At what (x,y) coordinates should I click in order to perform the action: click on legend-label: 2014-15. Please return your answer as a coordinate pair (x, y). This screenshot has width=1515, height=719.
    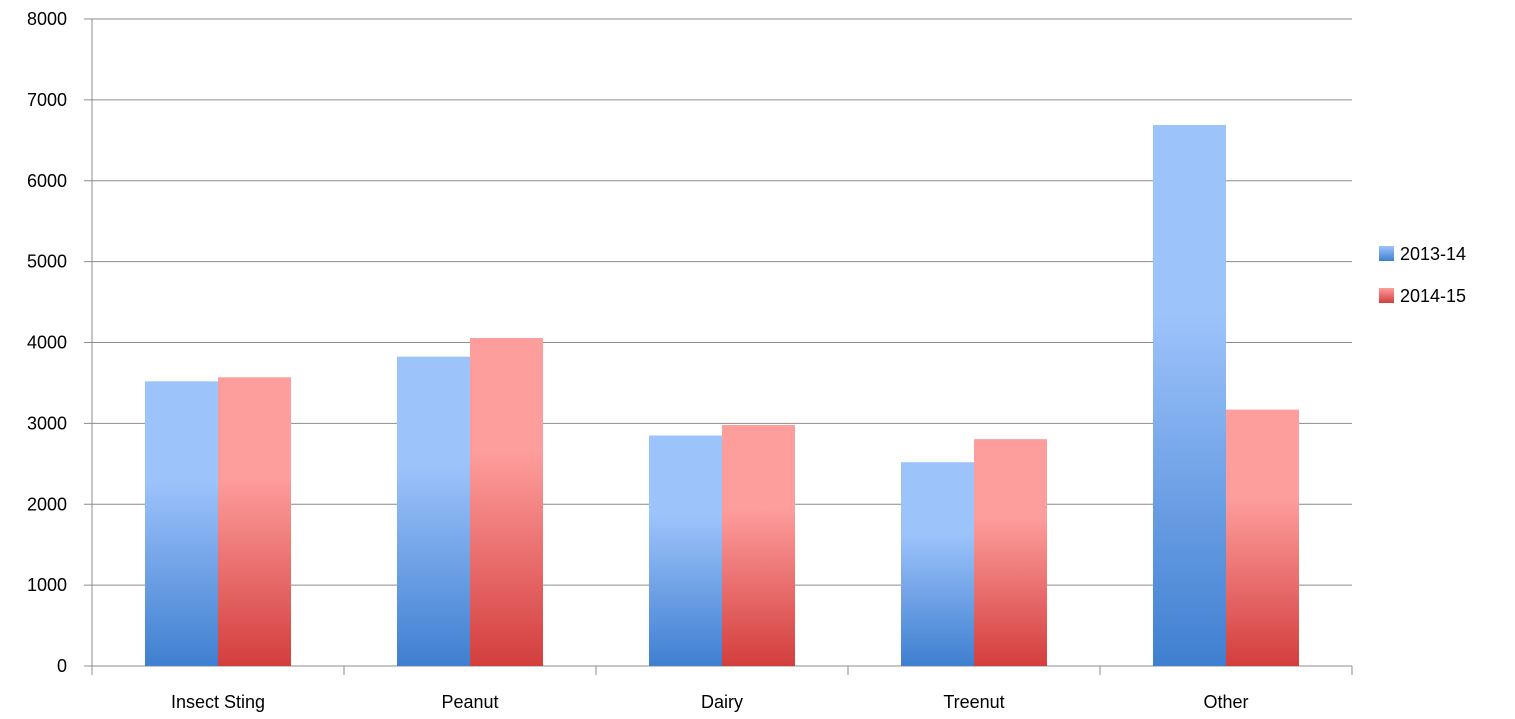
    Looking at the image, I should click on (1433, 296).